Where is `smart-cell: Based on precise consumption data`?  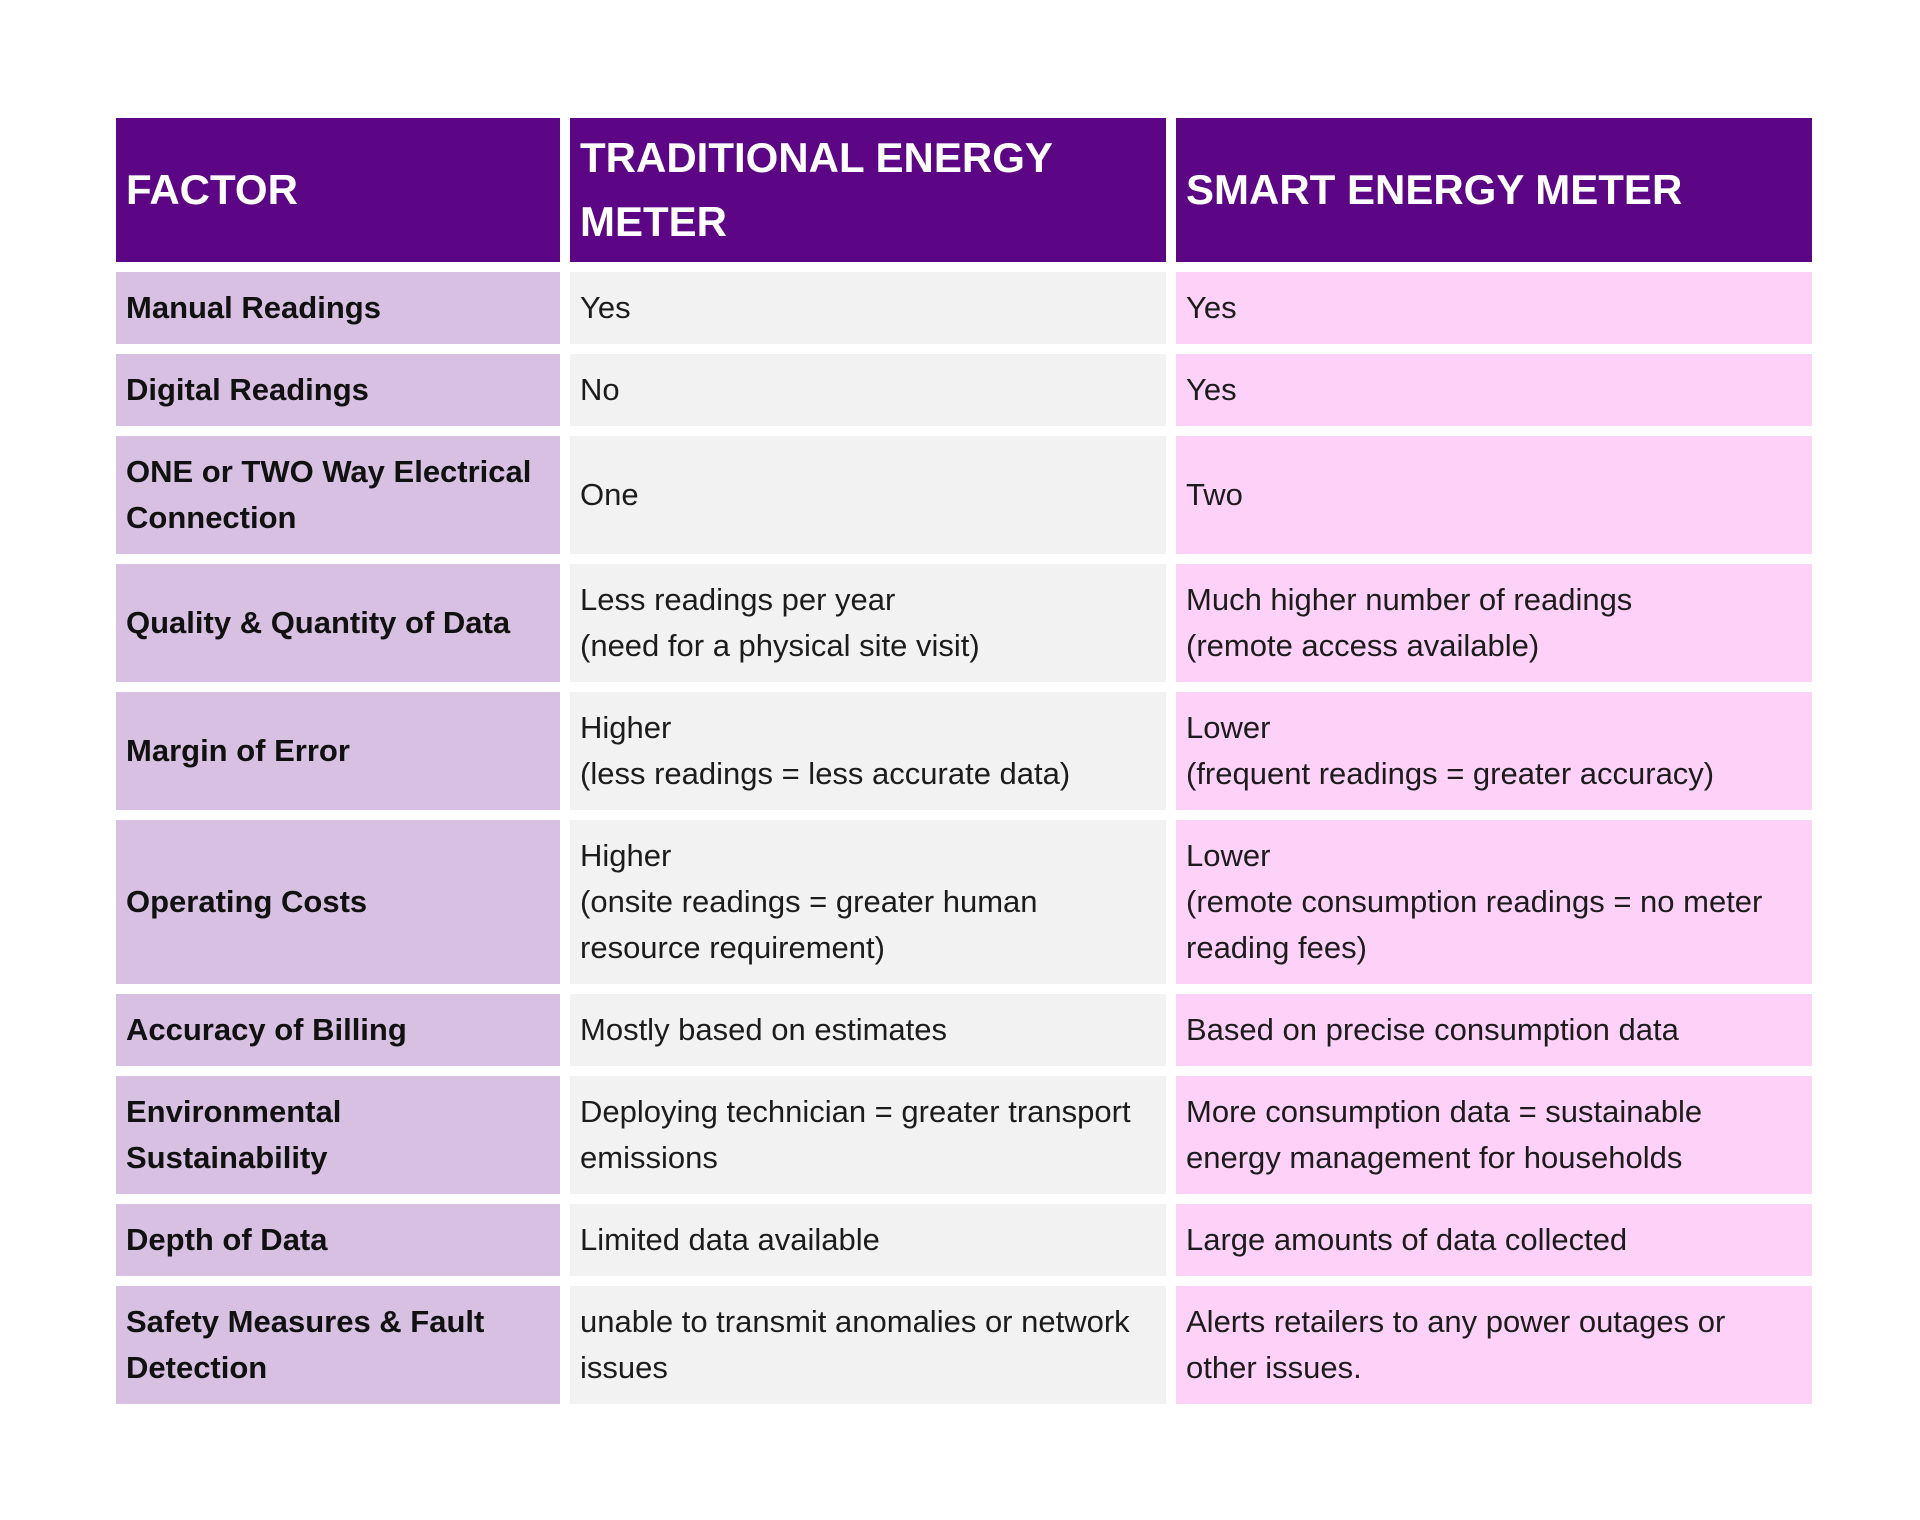 smart-cell: Based on precise consumption data is located at coordinates (1494, 1030).